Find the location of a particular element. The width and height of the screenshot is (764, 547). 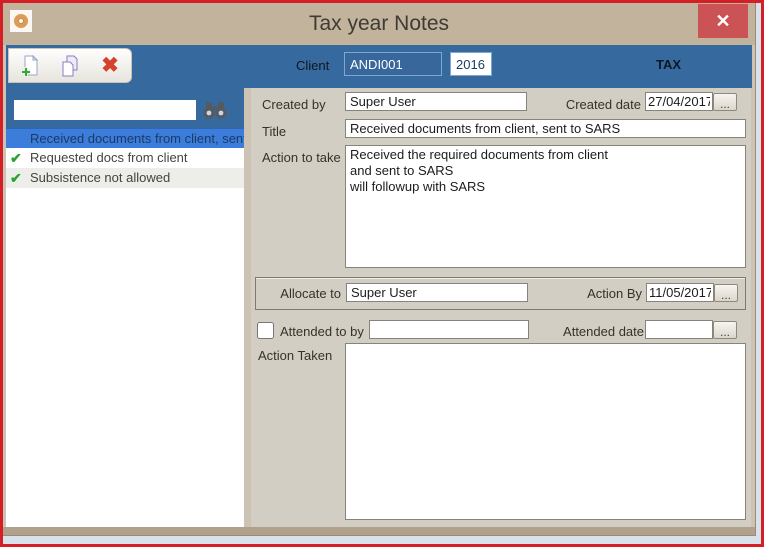

delete-note-icon: ✖ is located at coordinates (110, 65).